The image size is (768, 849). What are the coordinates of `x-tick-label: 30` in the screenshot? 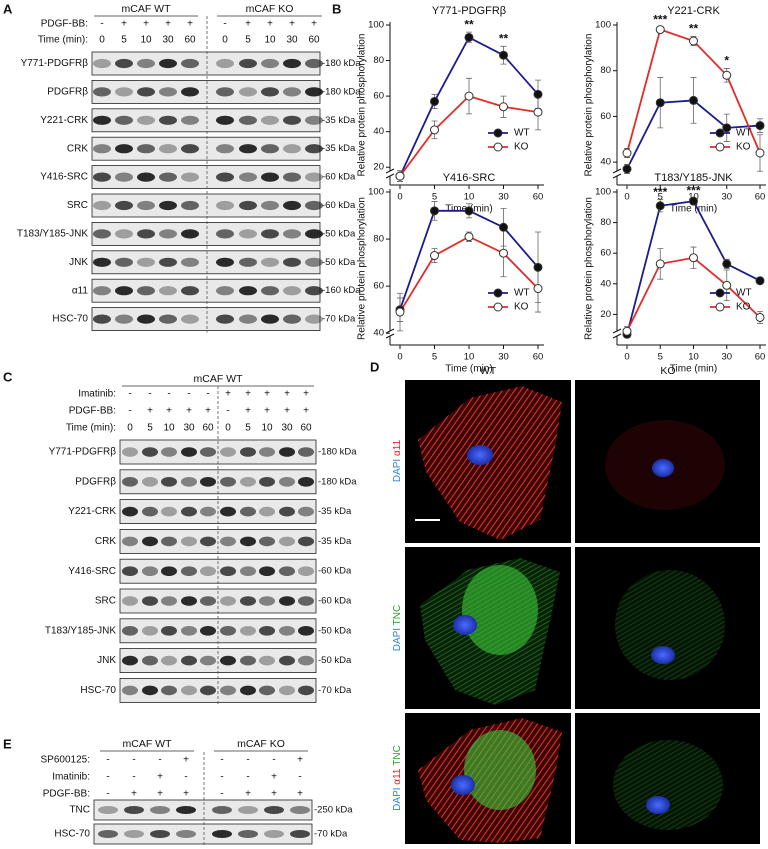 It's located at (503, 197).